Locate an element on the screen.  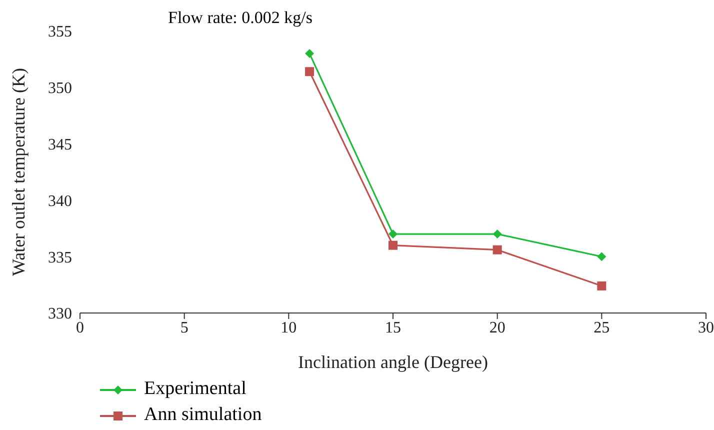
chart-title: Flow rate: 0.002 kg/s is located at coordinates (240, 18).